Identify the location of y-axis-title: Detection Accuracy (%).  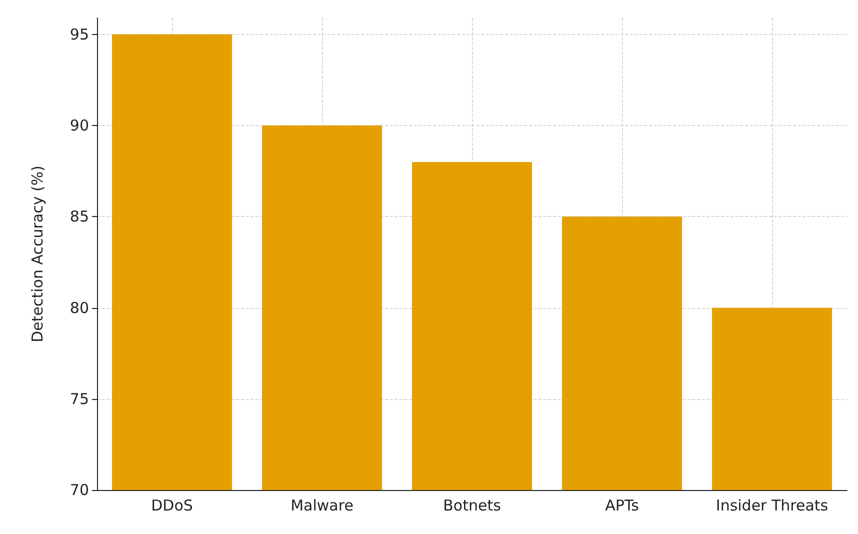
(37, 254).